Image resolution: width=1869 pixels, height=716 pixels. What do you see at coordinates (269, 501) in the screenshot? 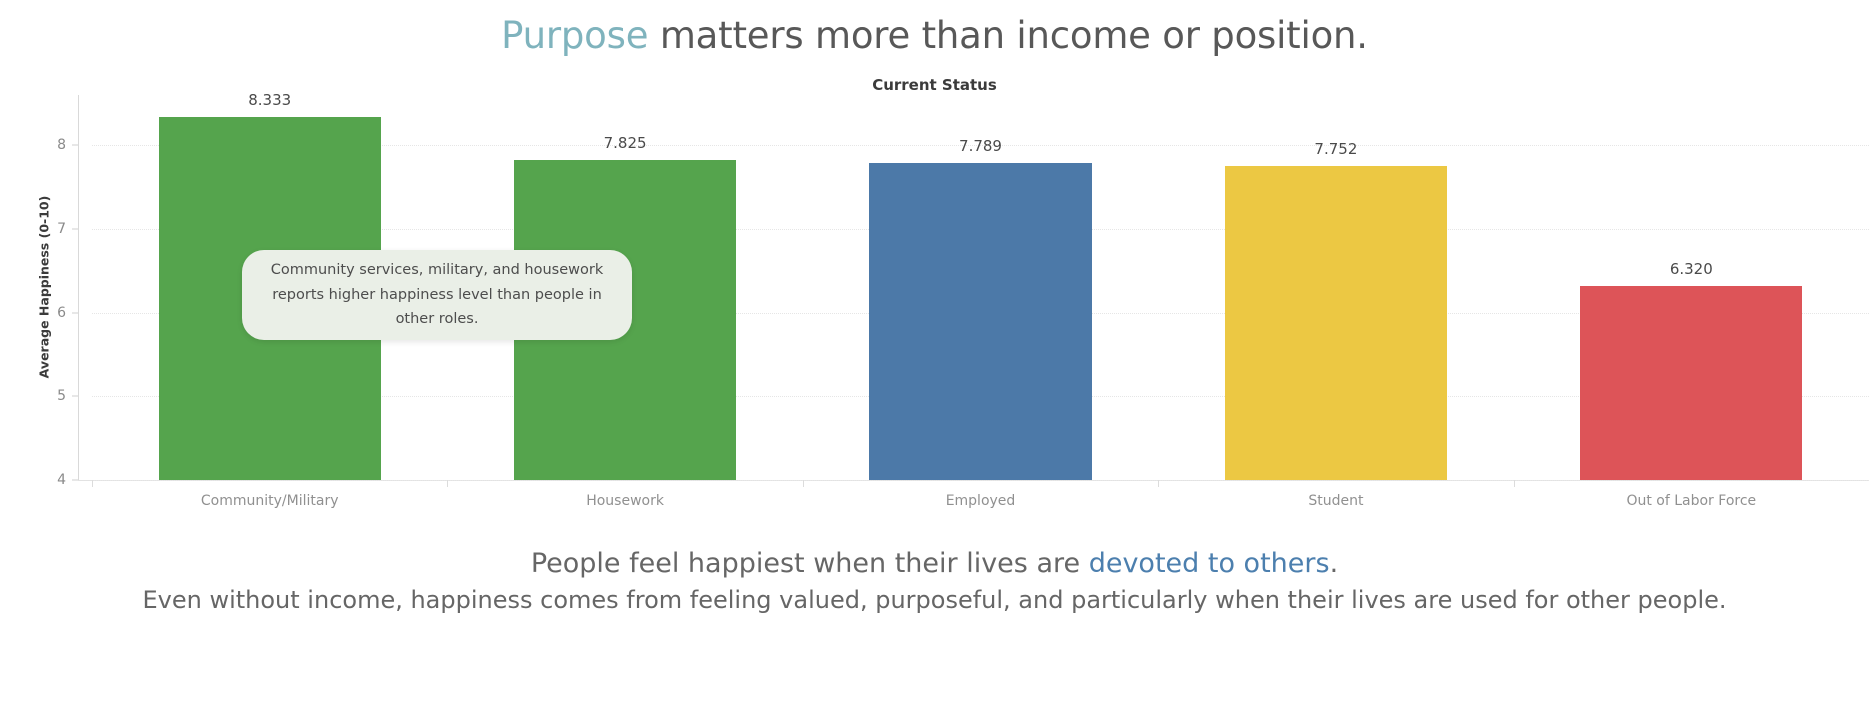
I see `x-tick-label: Community/Military` at bounding box center [269, 501].